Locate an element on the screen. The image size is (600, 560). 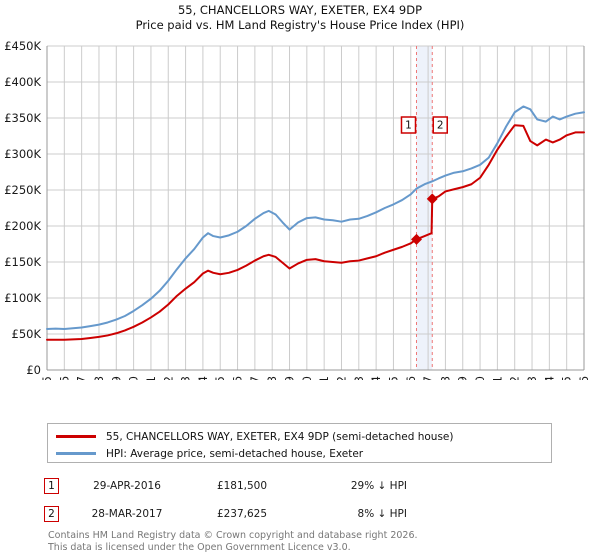
transaction-price-1: £181,500 is located at coordinates (242, 486).